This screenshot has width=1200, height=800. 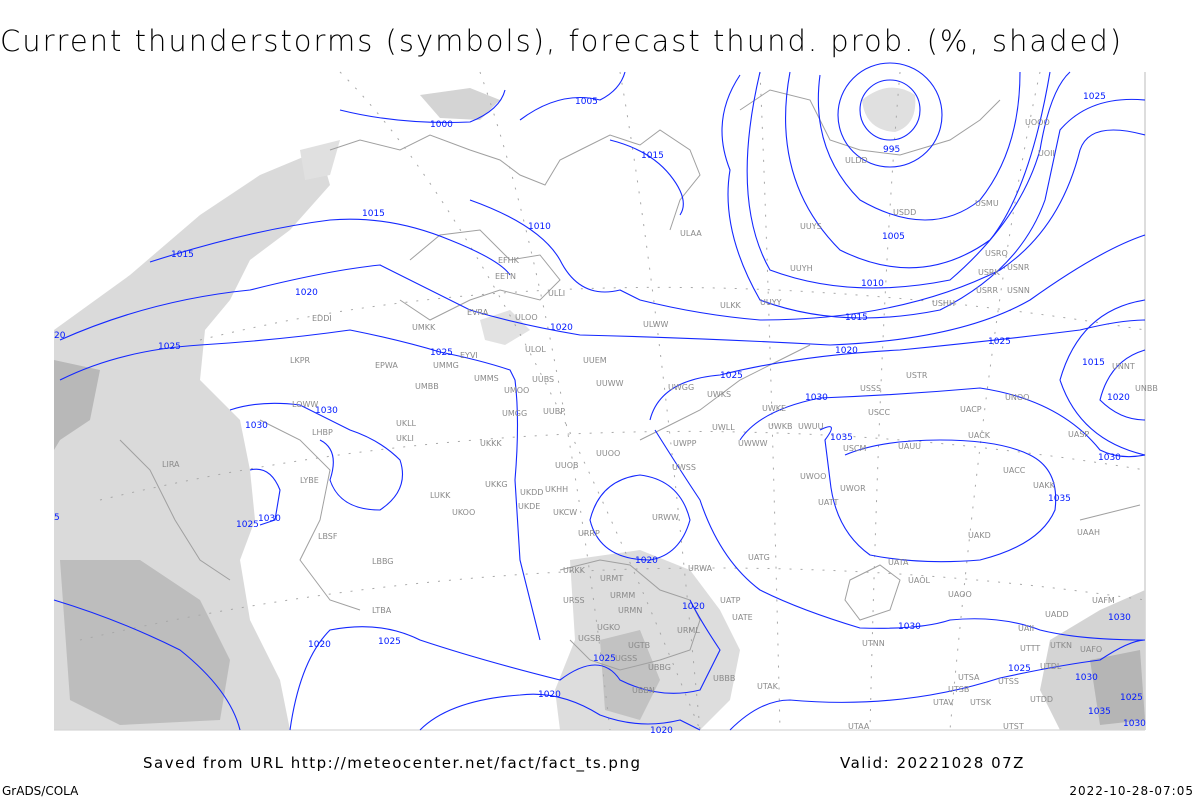 What do you see at coordinates (853, 488) in the screenshot?
I see `station-label: UWOR` at bounding box center [853, 488].